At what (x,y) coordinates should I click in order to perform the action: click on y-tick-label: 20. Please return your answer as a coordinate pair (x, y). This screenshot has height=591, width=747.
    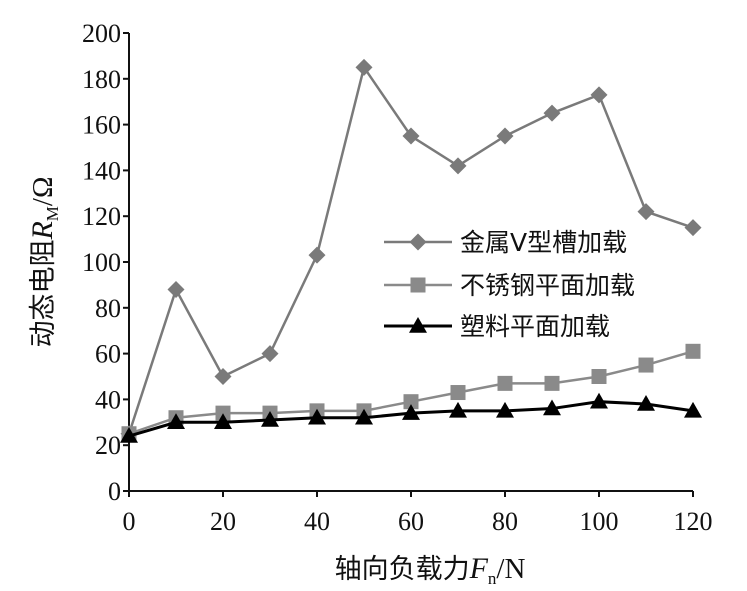
    Looking at the image, I should click on (108, 445).